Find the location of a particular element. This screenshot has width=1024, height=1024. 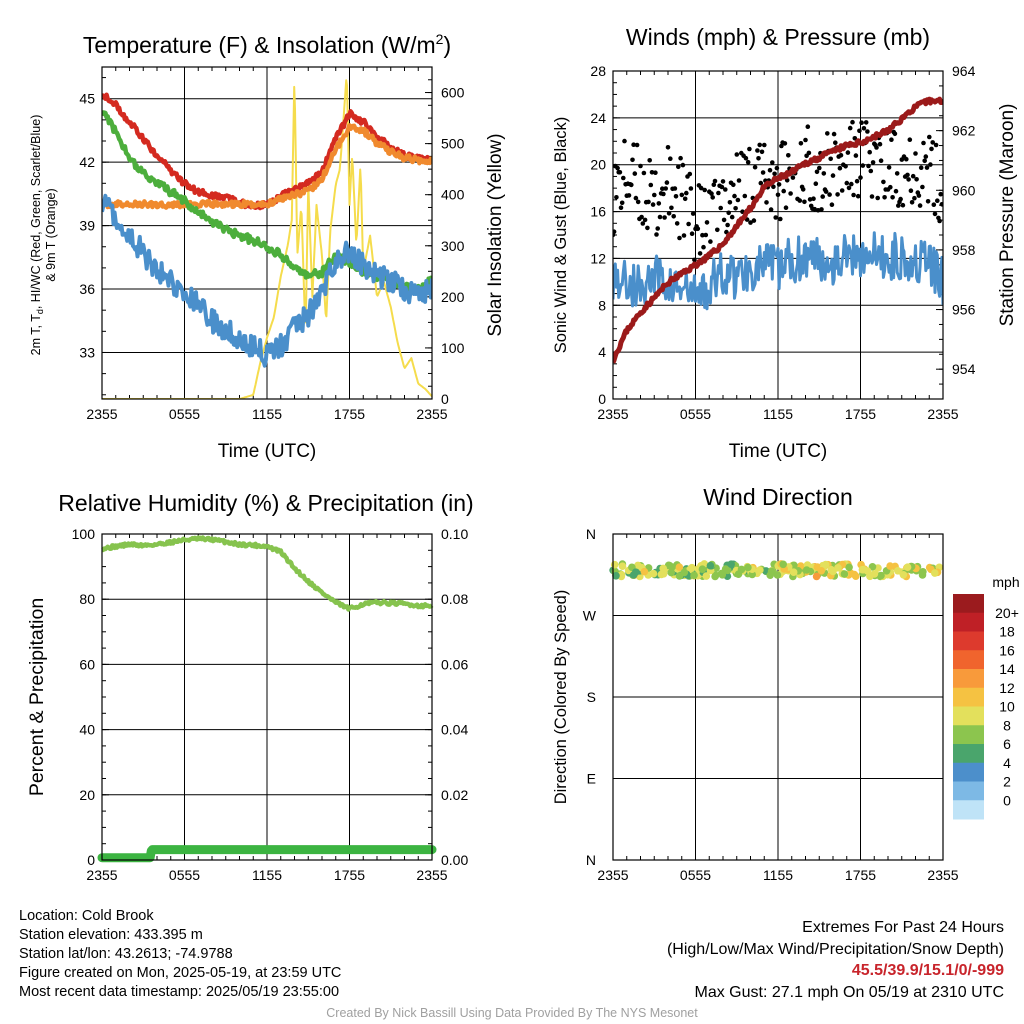

y-tick-label: N is located at coordinates (591, 534).